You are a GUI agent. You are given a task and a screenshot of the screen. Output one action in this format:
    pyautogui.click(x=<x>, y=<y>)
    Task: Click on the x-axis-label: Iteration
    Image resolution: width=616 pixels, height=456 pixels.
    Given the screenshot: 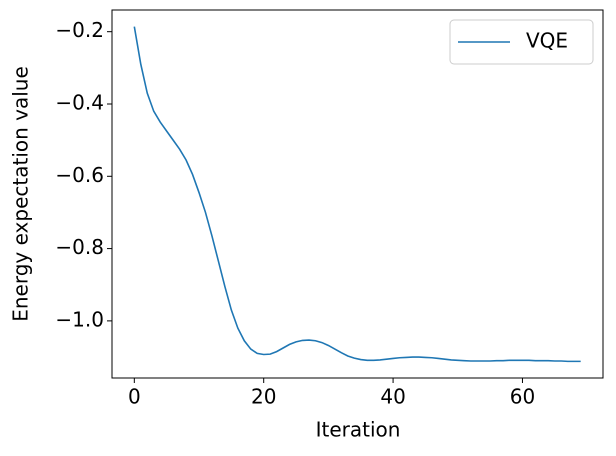 What is the action you would take?
    pyautogui.click(x=358, y=430)
    